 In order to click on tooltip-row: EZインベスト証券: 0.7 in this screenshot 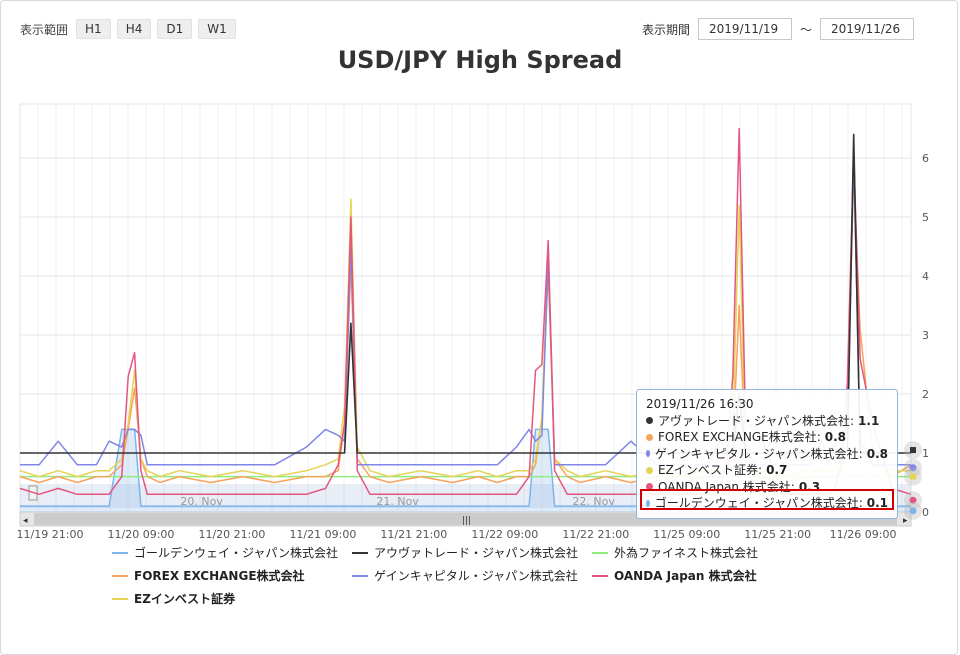, I will do `click(767, 470)`.